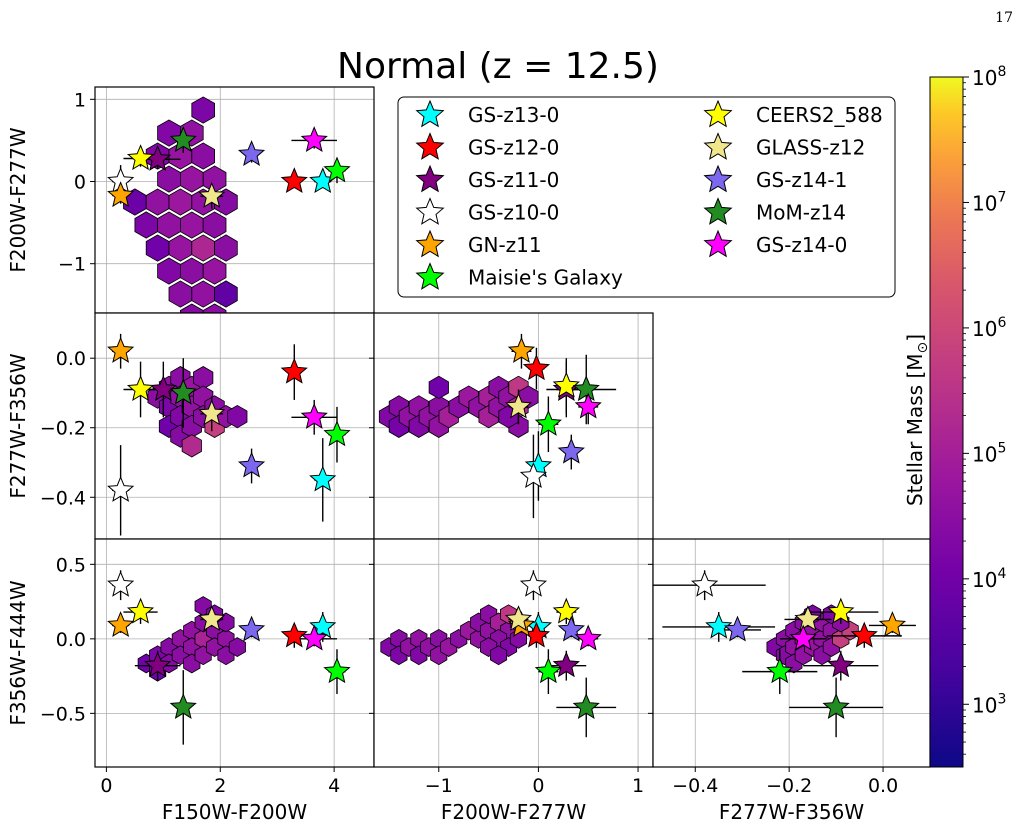  What do you see at coordinates (989, 202) in the screenshot?
I see `colorbar-tick-label: 10⁷` at bounding box center [989, 202].